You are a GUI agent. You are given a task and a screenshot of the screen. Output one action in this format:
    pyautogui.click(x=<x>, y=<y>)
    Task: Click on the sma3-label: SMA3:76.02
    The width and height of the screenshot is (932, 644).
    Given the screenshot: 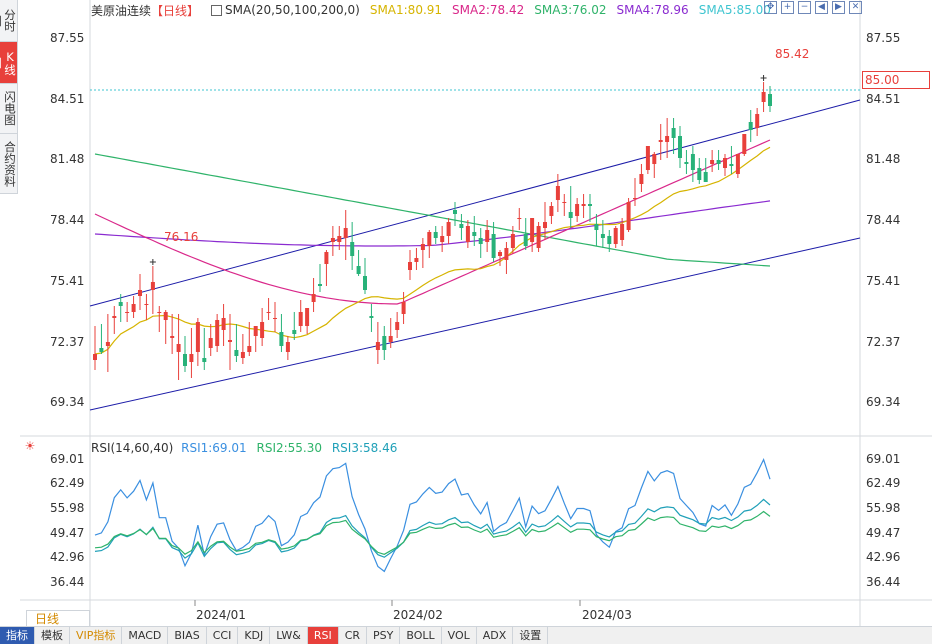 What is the action you would take?
    pyautogui.click(x=570, y=10)
    